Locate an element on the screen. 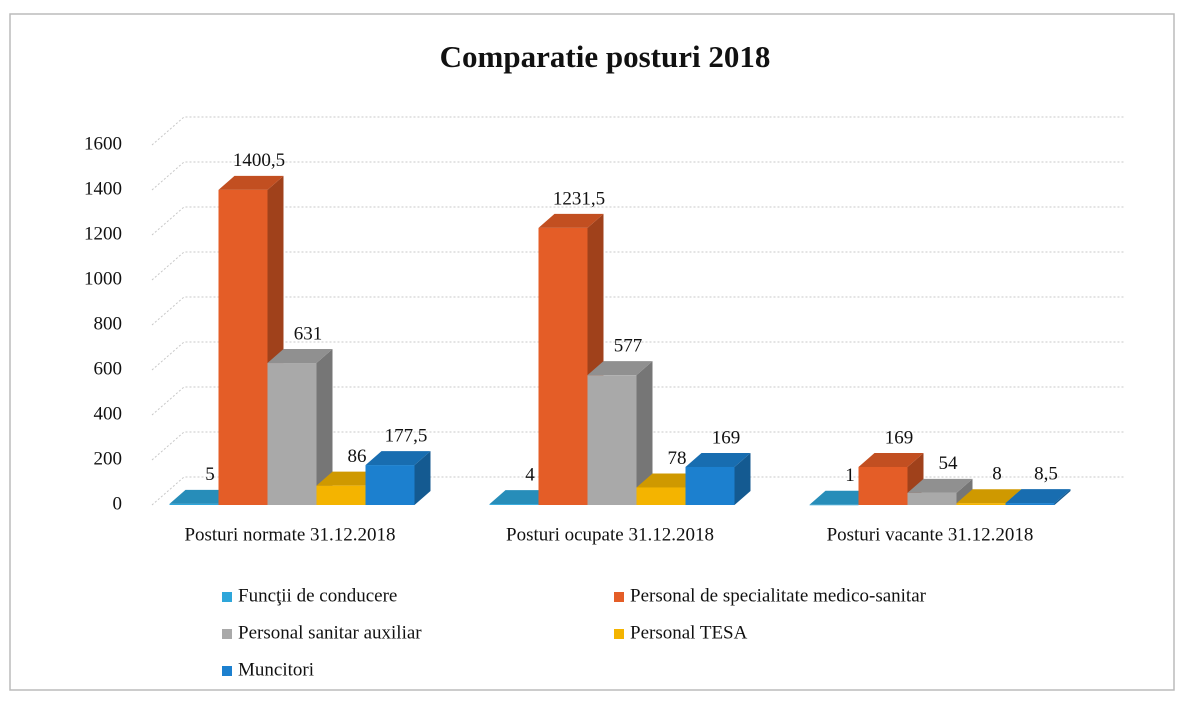 The image size is (1184, 702). data-label: 86 is located at coordinates (357, 456).